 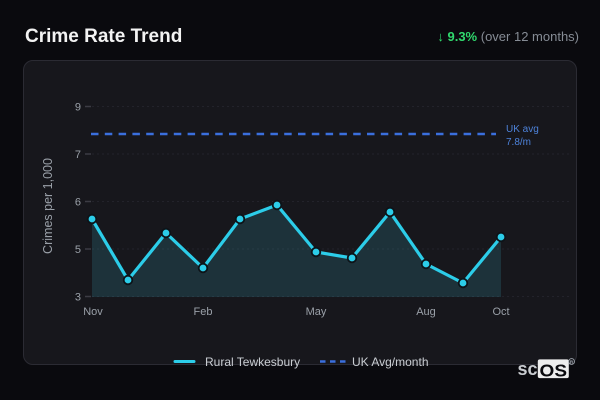 What do you see at coordinates (48, 206) in the screenshot?
I see `svg-text: Crimes per 1,000` at bounding box center [48, 206].